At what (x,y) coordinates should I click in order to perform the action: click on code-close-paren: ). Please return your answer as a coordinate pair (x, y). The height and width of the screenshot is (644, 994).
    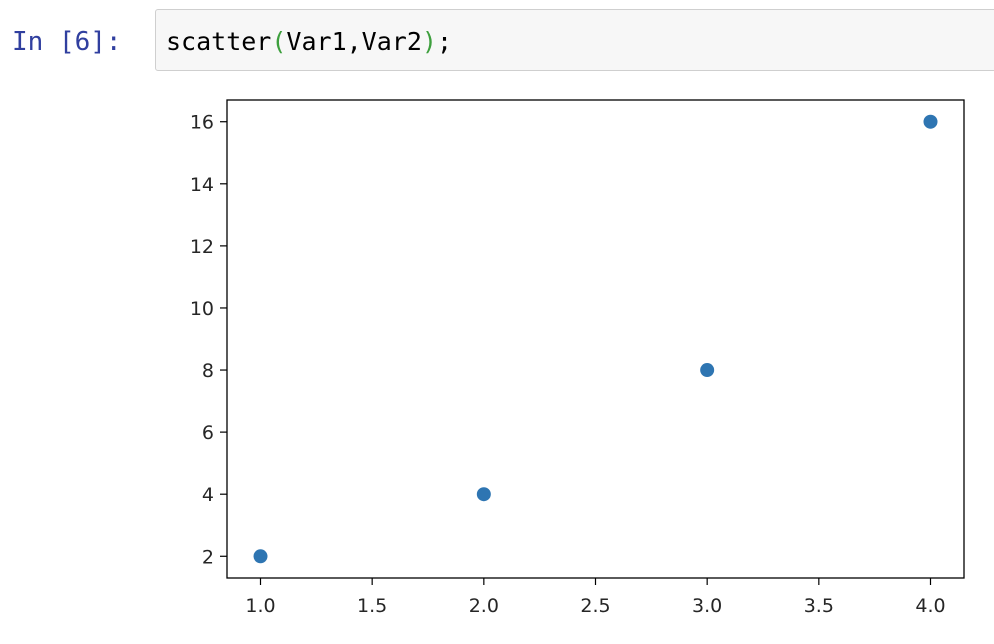
    Looking at the image, I should click on (429, 41).